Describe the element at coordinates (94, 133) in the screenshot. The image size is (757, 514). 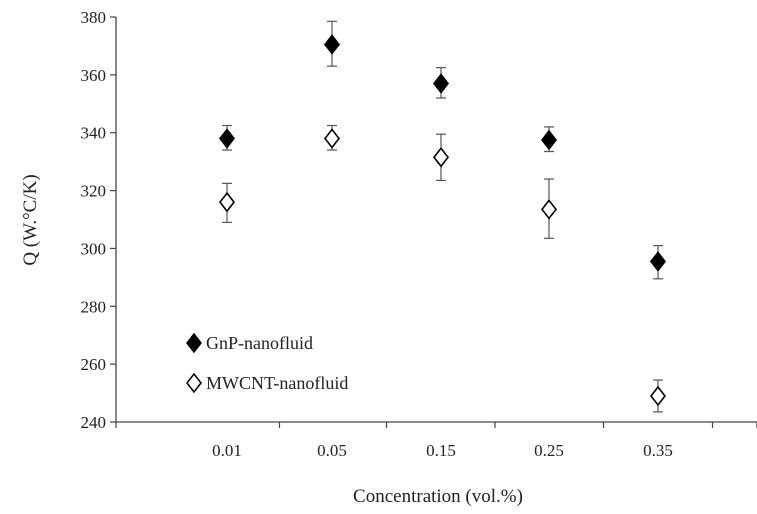
I see `y-tick-label: 340` at that location.